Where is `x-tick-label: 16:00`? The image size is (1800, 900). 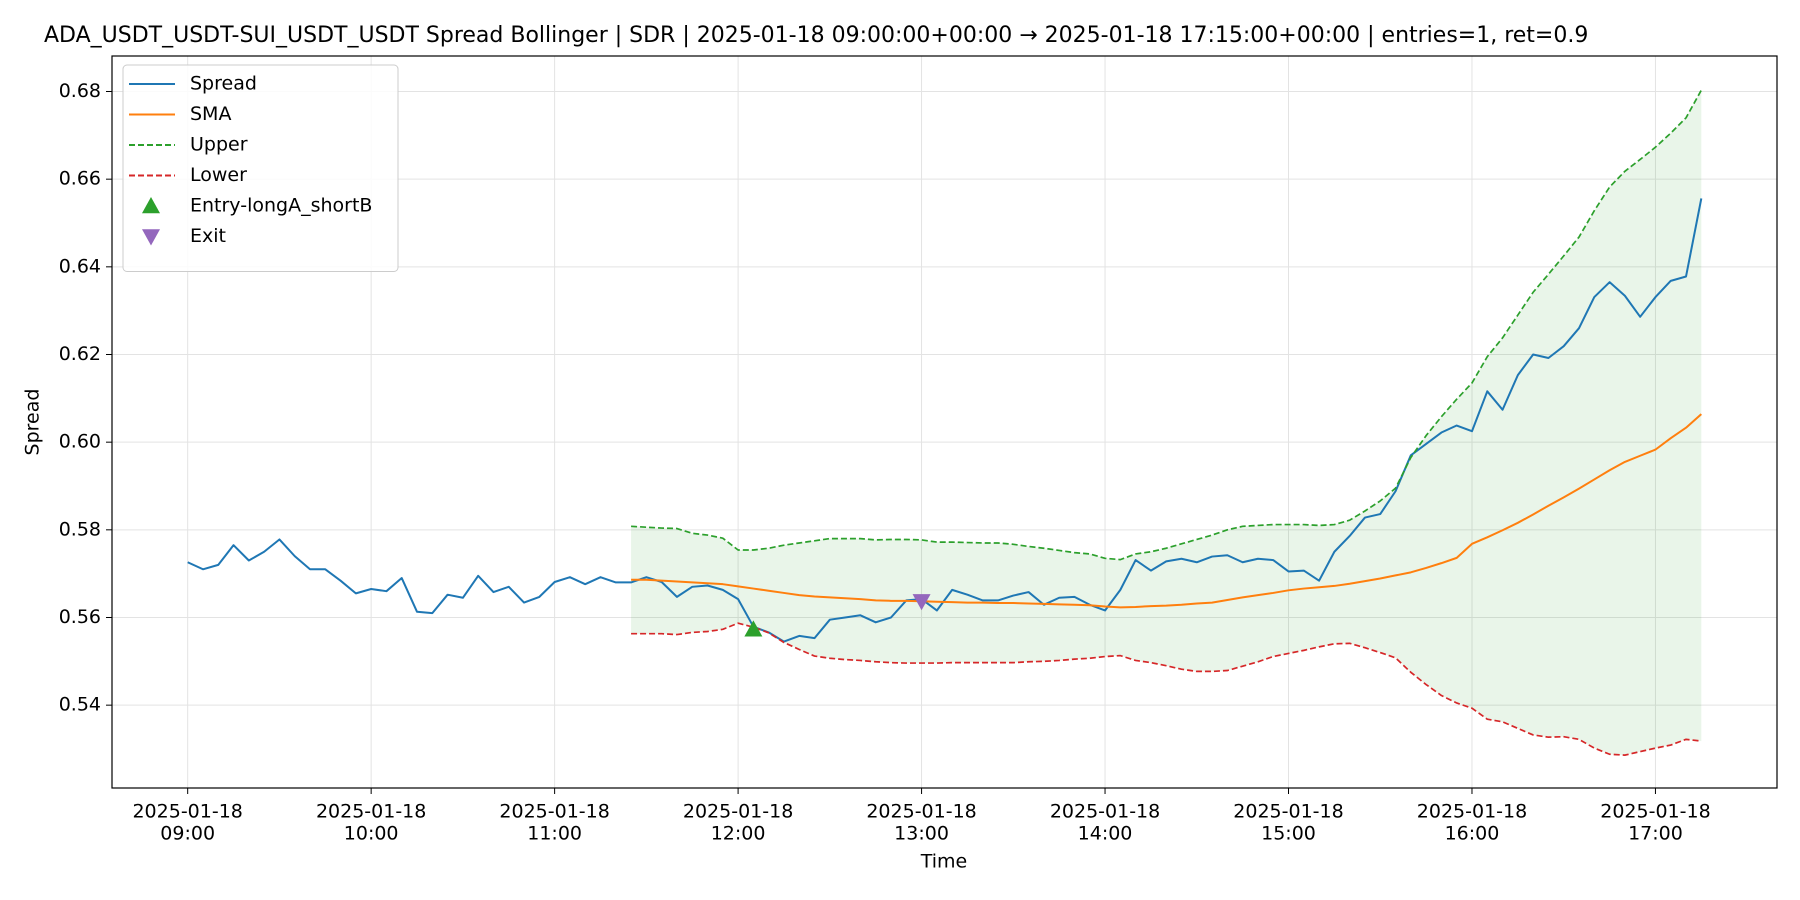
x-tick-label: 16:00 is located at coordinates (1472, 834).